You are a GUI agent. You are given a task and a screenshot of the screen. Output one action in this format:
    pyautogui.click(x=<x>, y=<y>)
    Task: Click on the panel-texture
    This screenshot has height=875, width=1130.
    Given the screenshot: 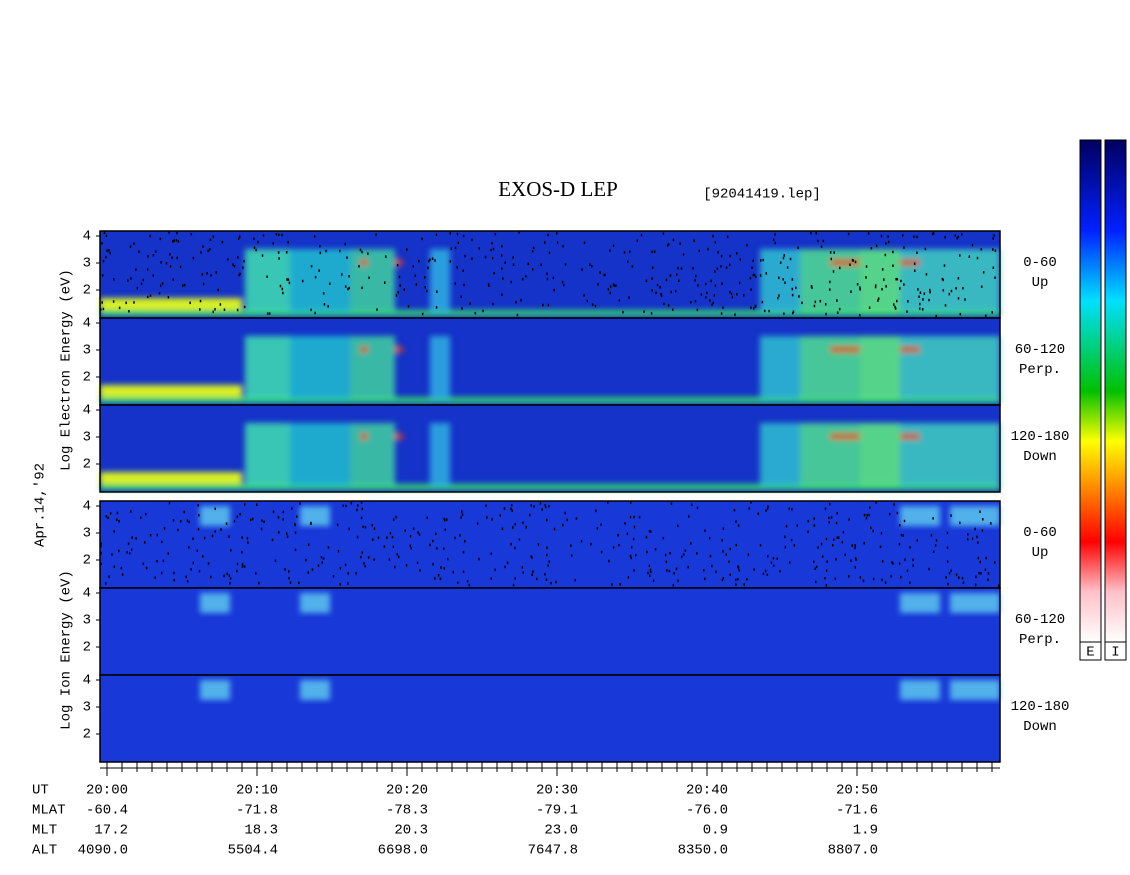 What is the action you would take?
    pyautogui.click(x=550, y=282)
    